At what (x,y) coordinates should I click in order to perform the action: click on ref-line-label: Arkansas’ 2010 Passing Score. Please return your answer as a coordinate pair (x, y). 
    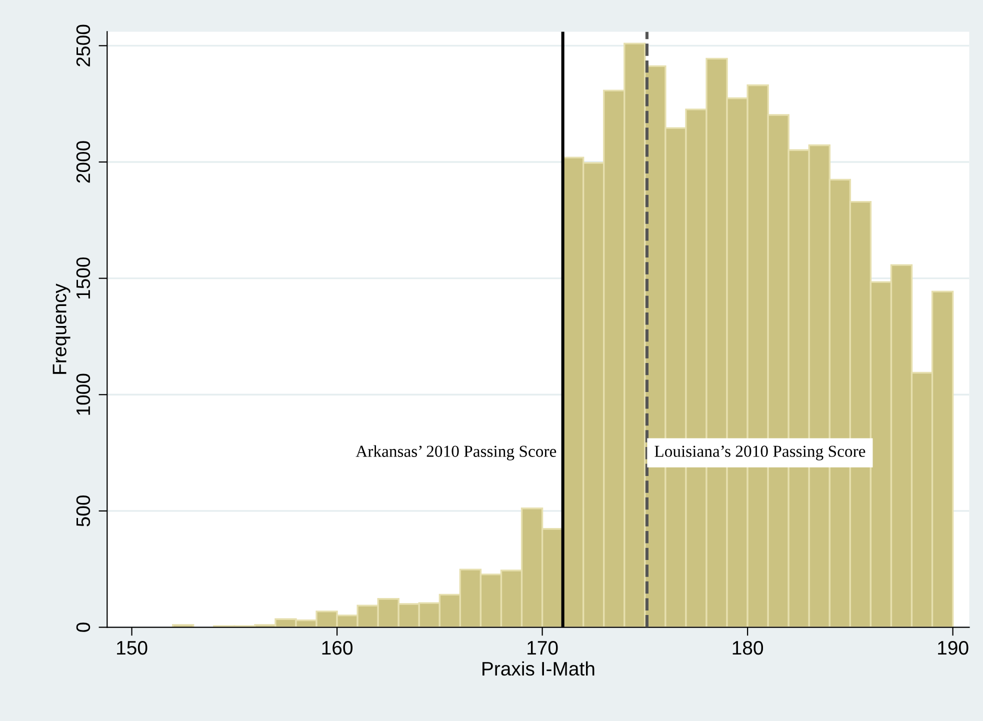
    Looking at the image, I should click on (456, 452).